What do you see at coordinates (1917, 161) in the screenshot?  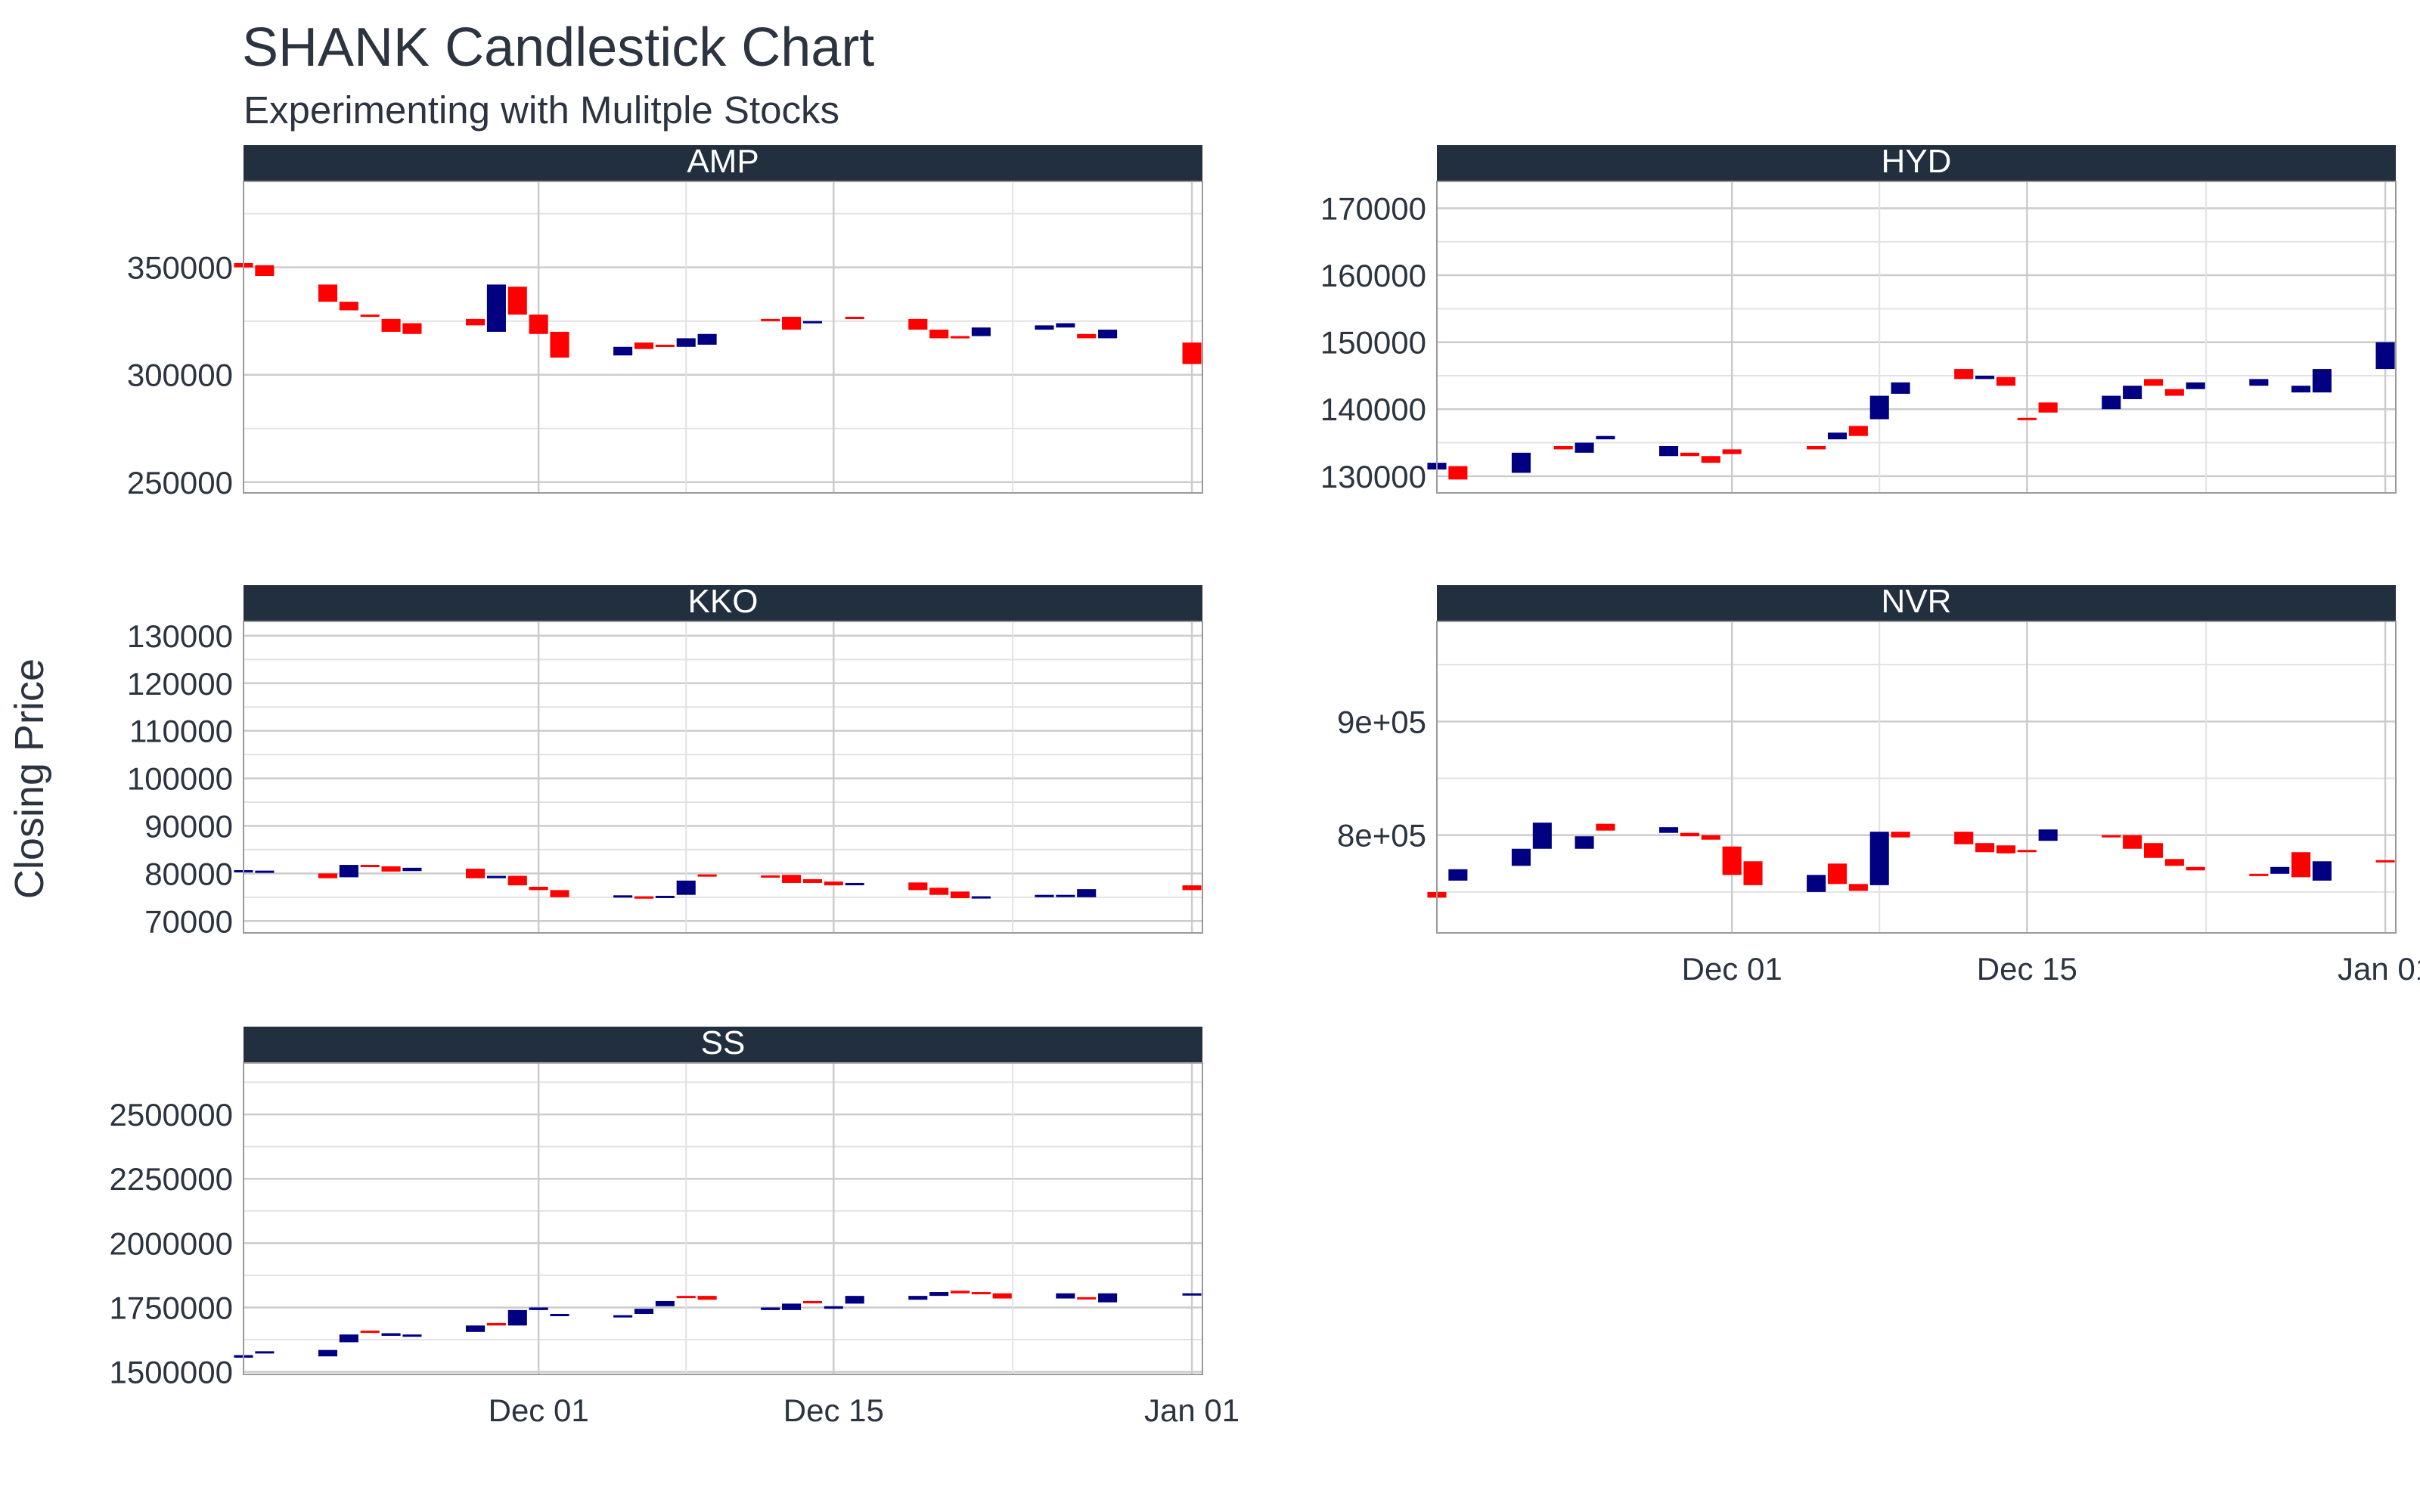 I see `panel-title-hyd: HYD` at bounding box center [1917, 161].